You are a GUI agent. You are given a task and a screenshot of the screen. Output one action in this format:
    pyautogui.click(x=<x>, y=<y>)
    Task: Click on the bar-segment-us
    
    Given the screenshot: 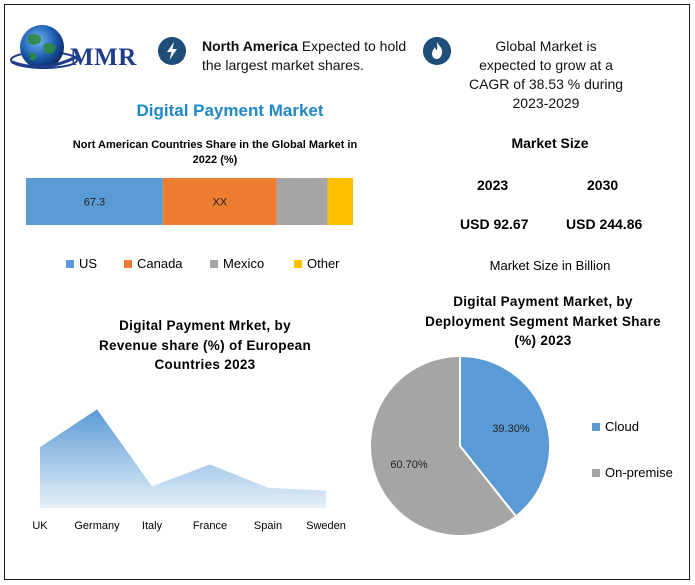 What is the action you would take?
    pyautogui.click(x=94, y=201)
    